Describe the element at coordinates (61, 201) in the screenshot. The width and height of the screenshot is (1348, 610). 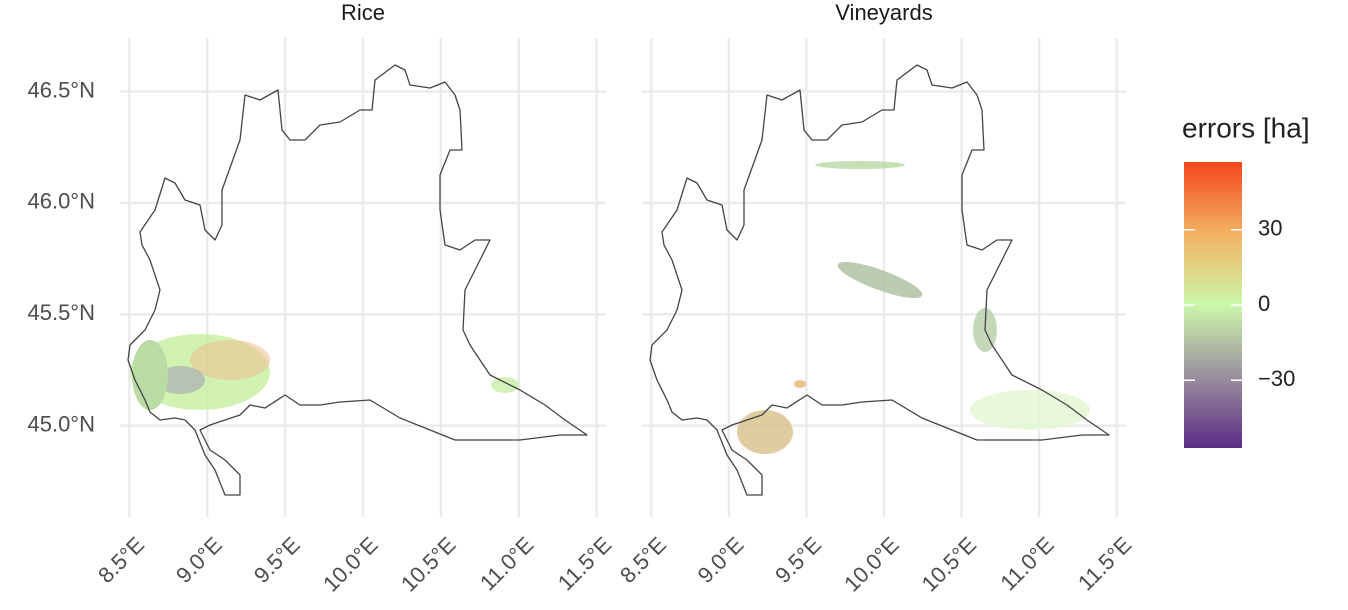
I see `y-tick-label: 46.0°N` at that location.